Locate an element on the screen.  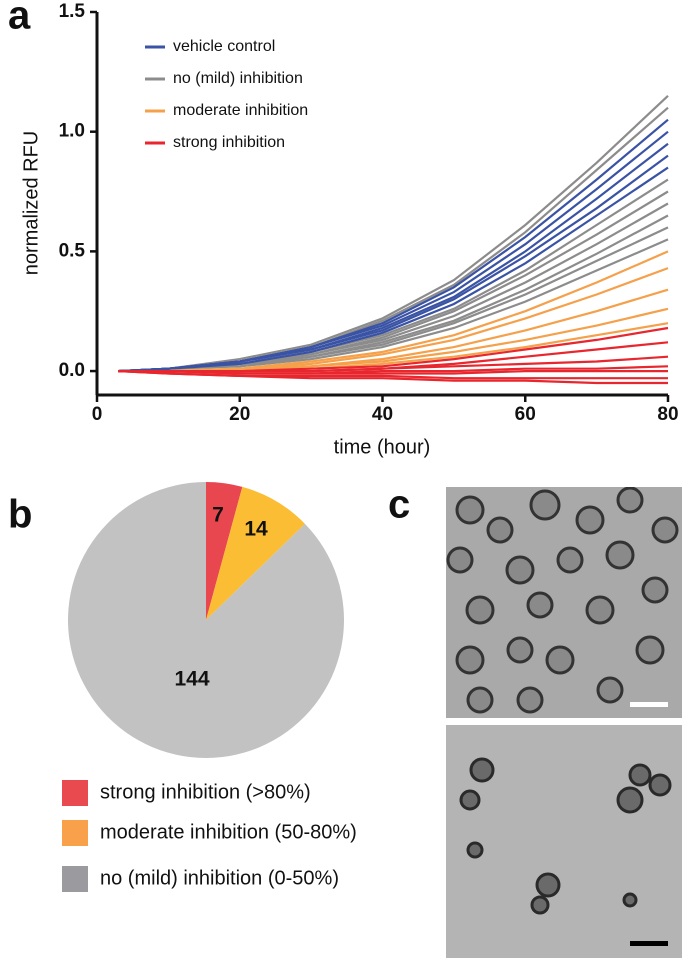
x-tick-label: 20 is located at coordinates (239, 414).